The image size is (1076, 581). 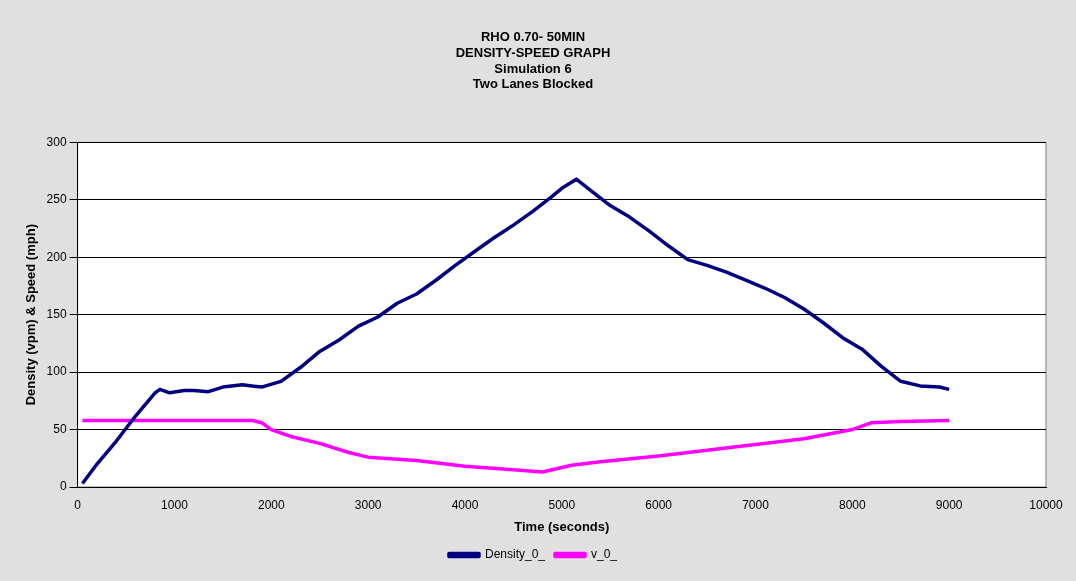 What do you see at coordinates (56, 199) in the screenshot?
I see `y-tick-label: 250` at bounding box center [56, 199].